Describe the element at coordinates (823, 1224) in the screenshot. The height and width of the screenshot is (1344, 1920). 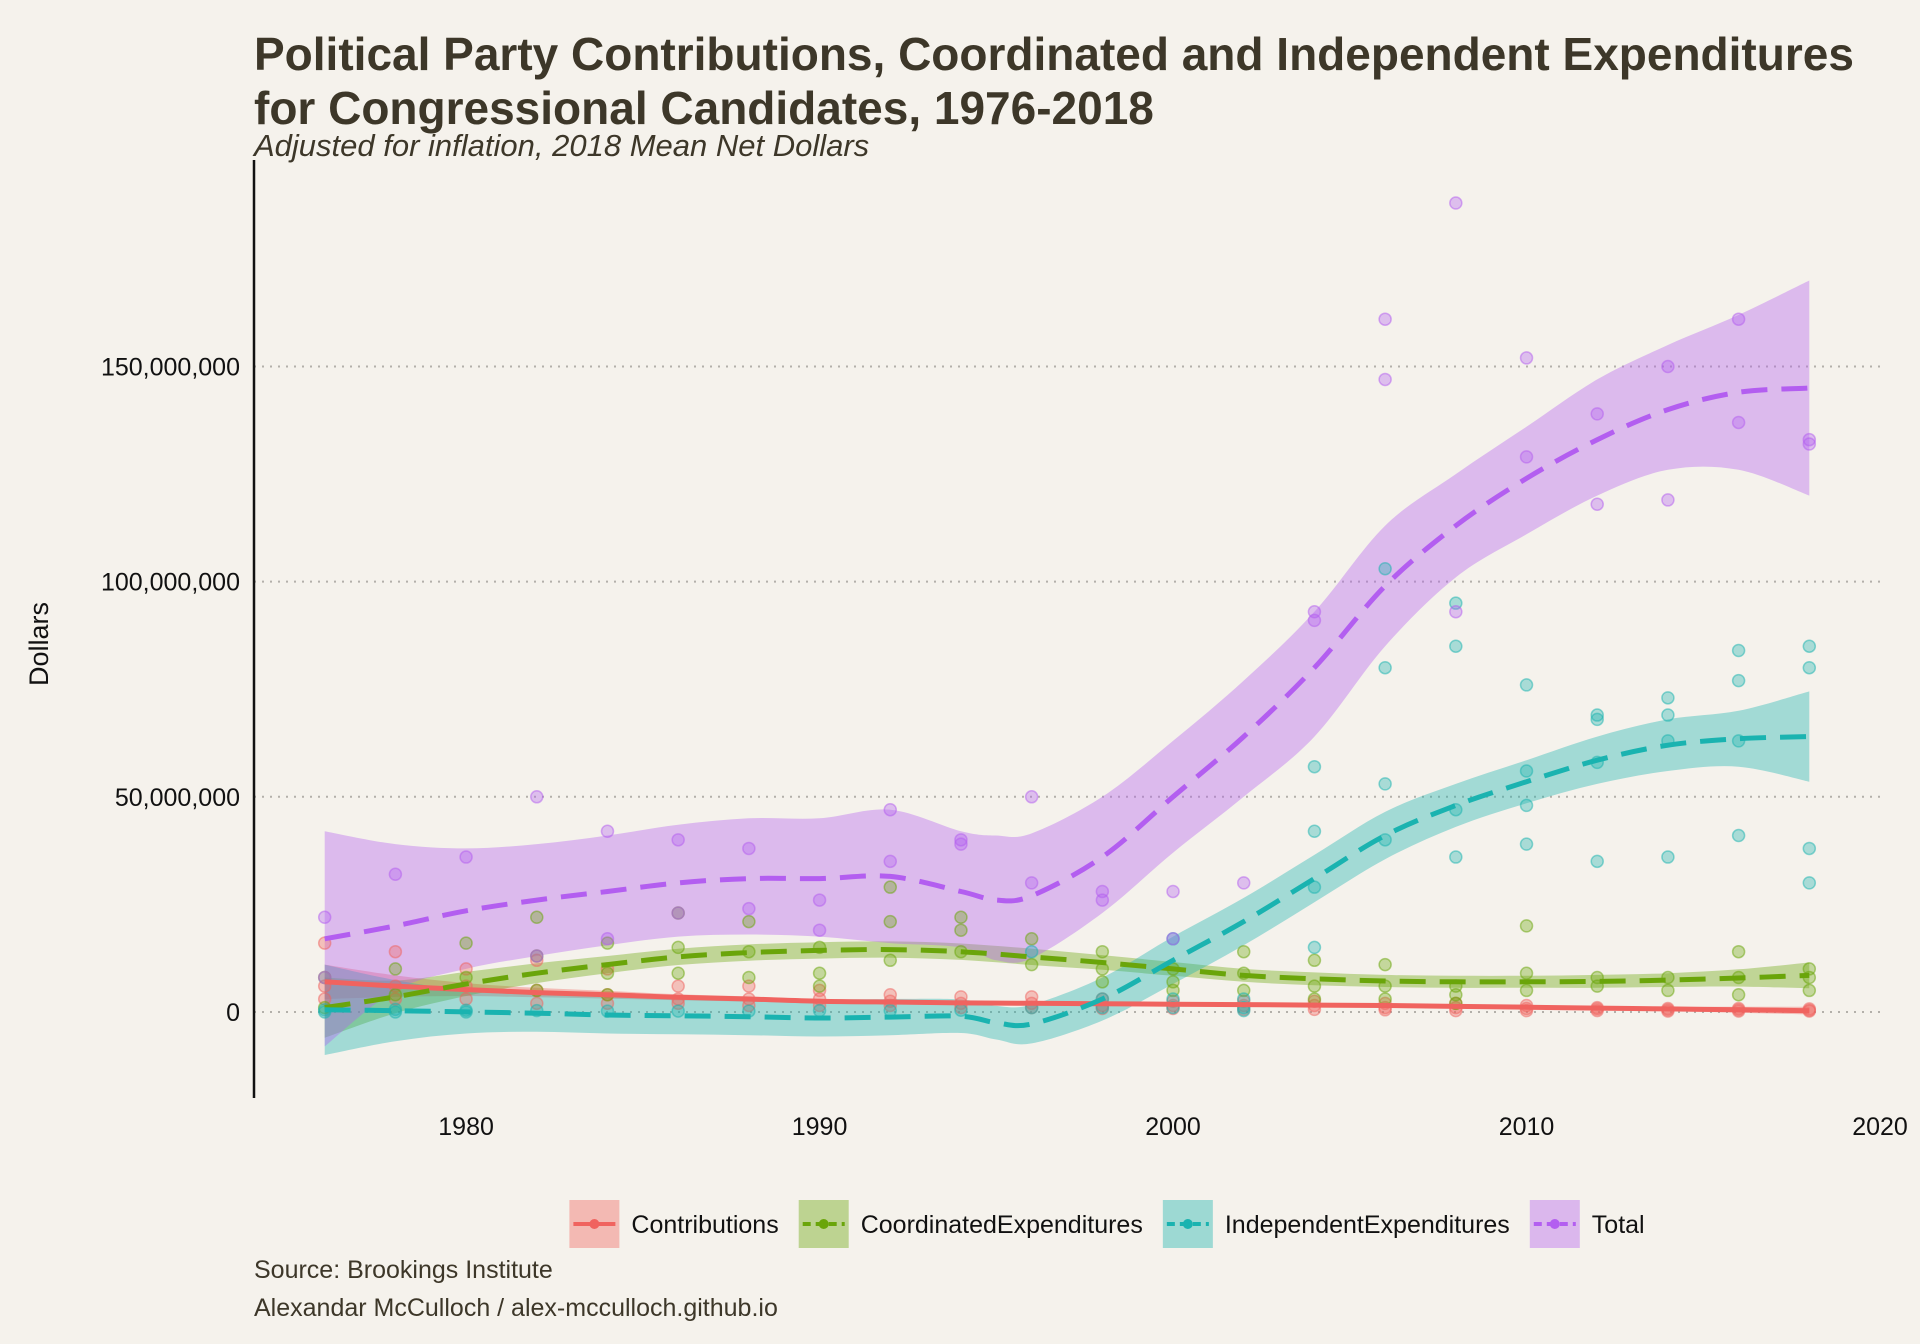
I see `legend-dot-CoordinatedExpenditures` at that location.